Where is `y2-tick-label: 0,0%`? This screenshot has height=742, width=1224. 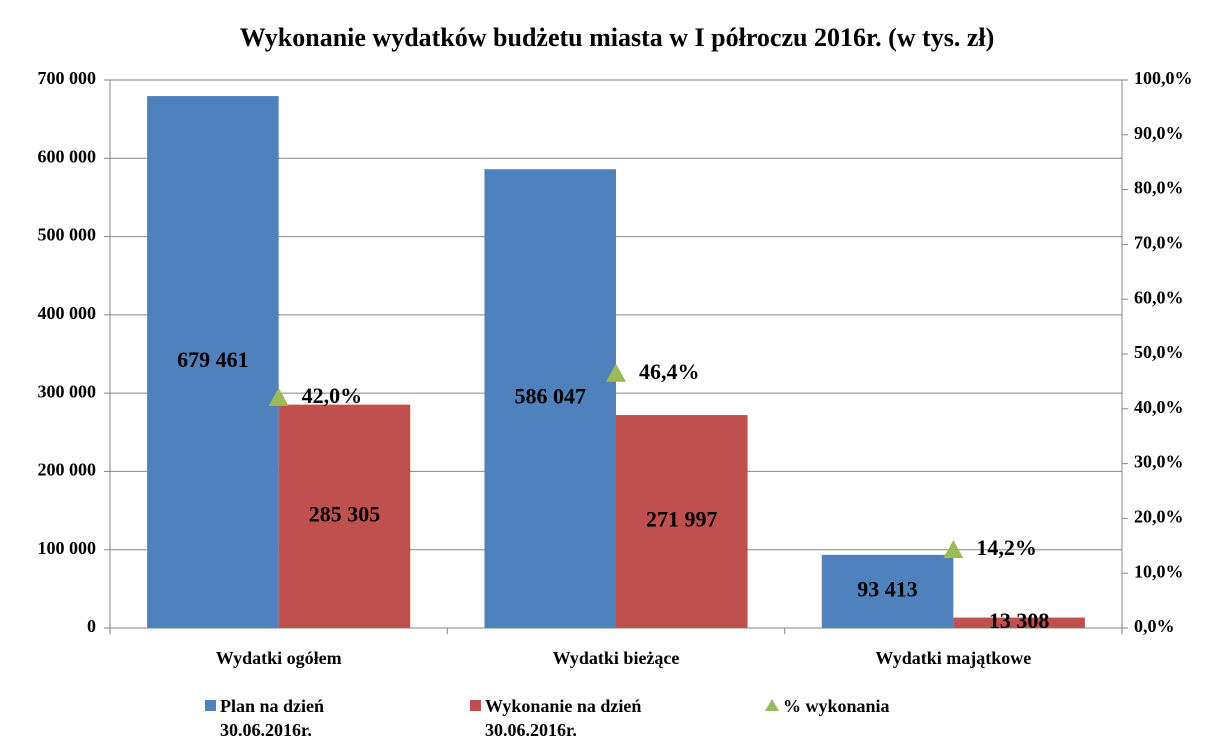 y2-tick-label: 0,0% is located at coordinates (1154, 626).